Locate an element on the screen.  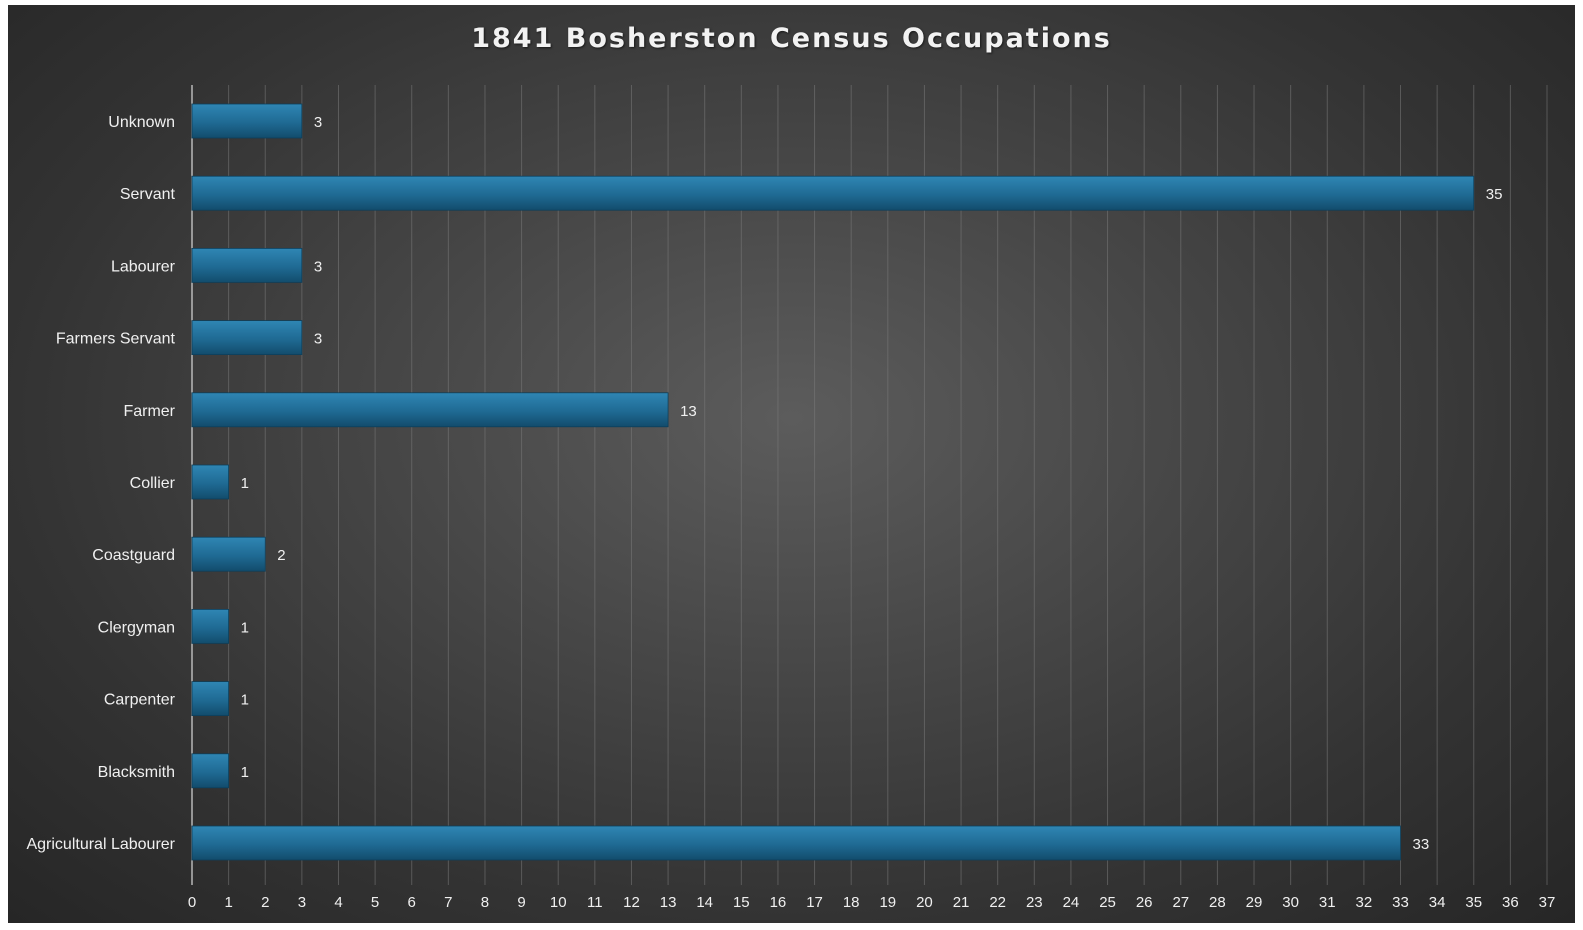
x-tick-label: 4 is located at coordinates (338, 902).